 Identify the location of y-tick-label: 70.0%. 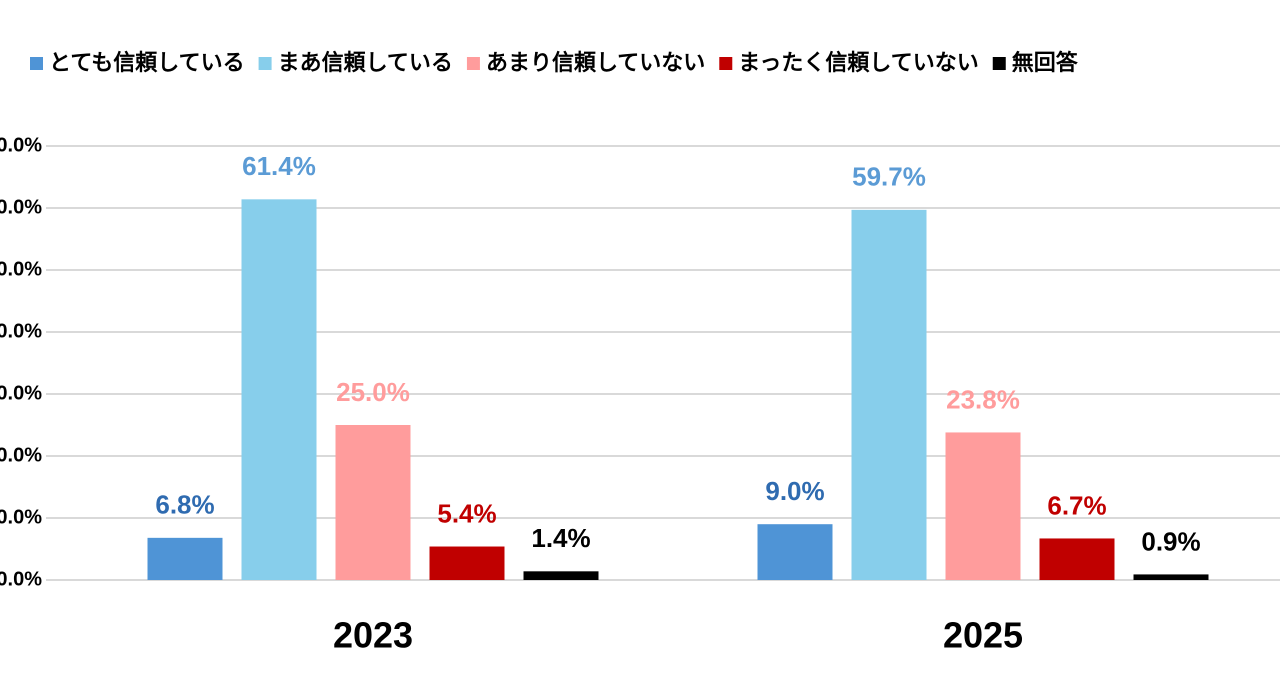
(21, 145).